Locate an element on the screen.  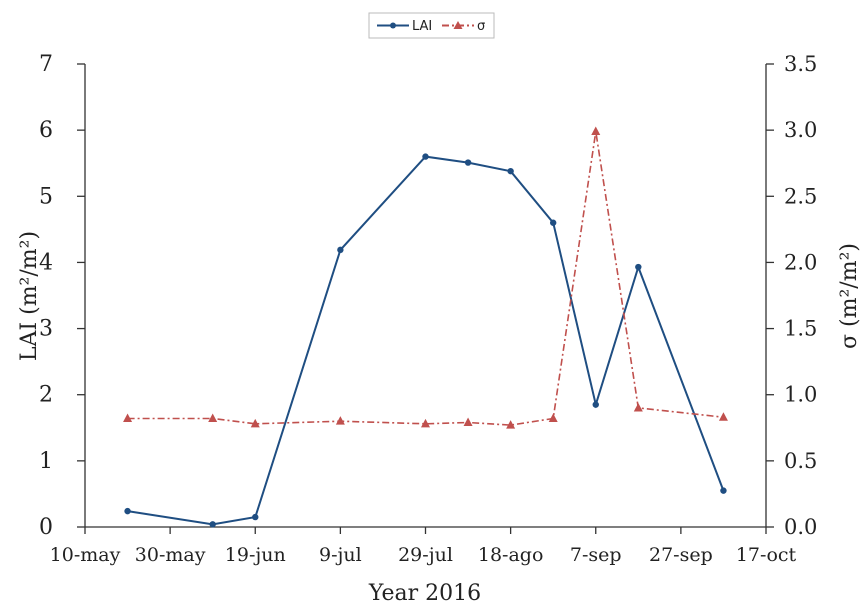
y2-tick-label: 0.0 is located at coordinates (800, 527).